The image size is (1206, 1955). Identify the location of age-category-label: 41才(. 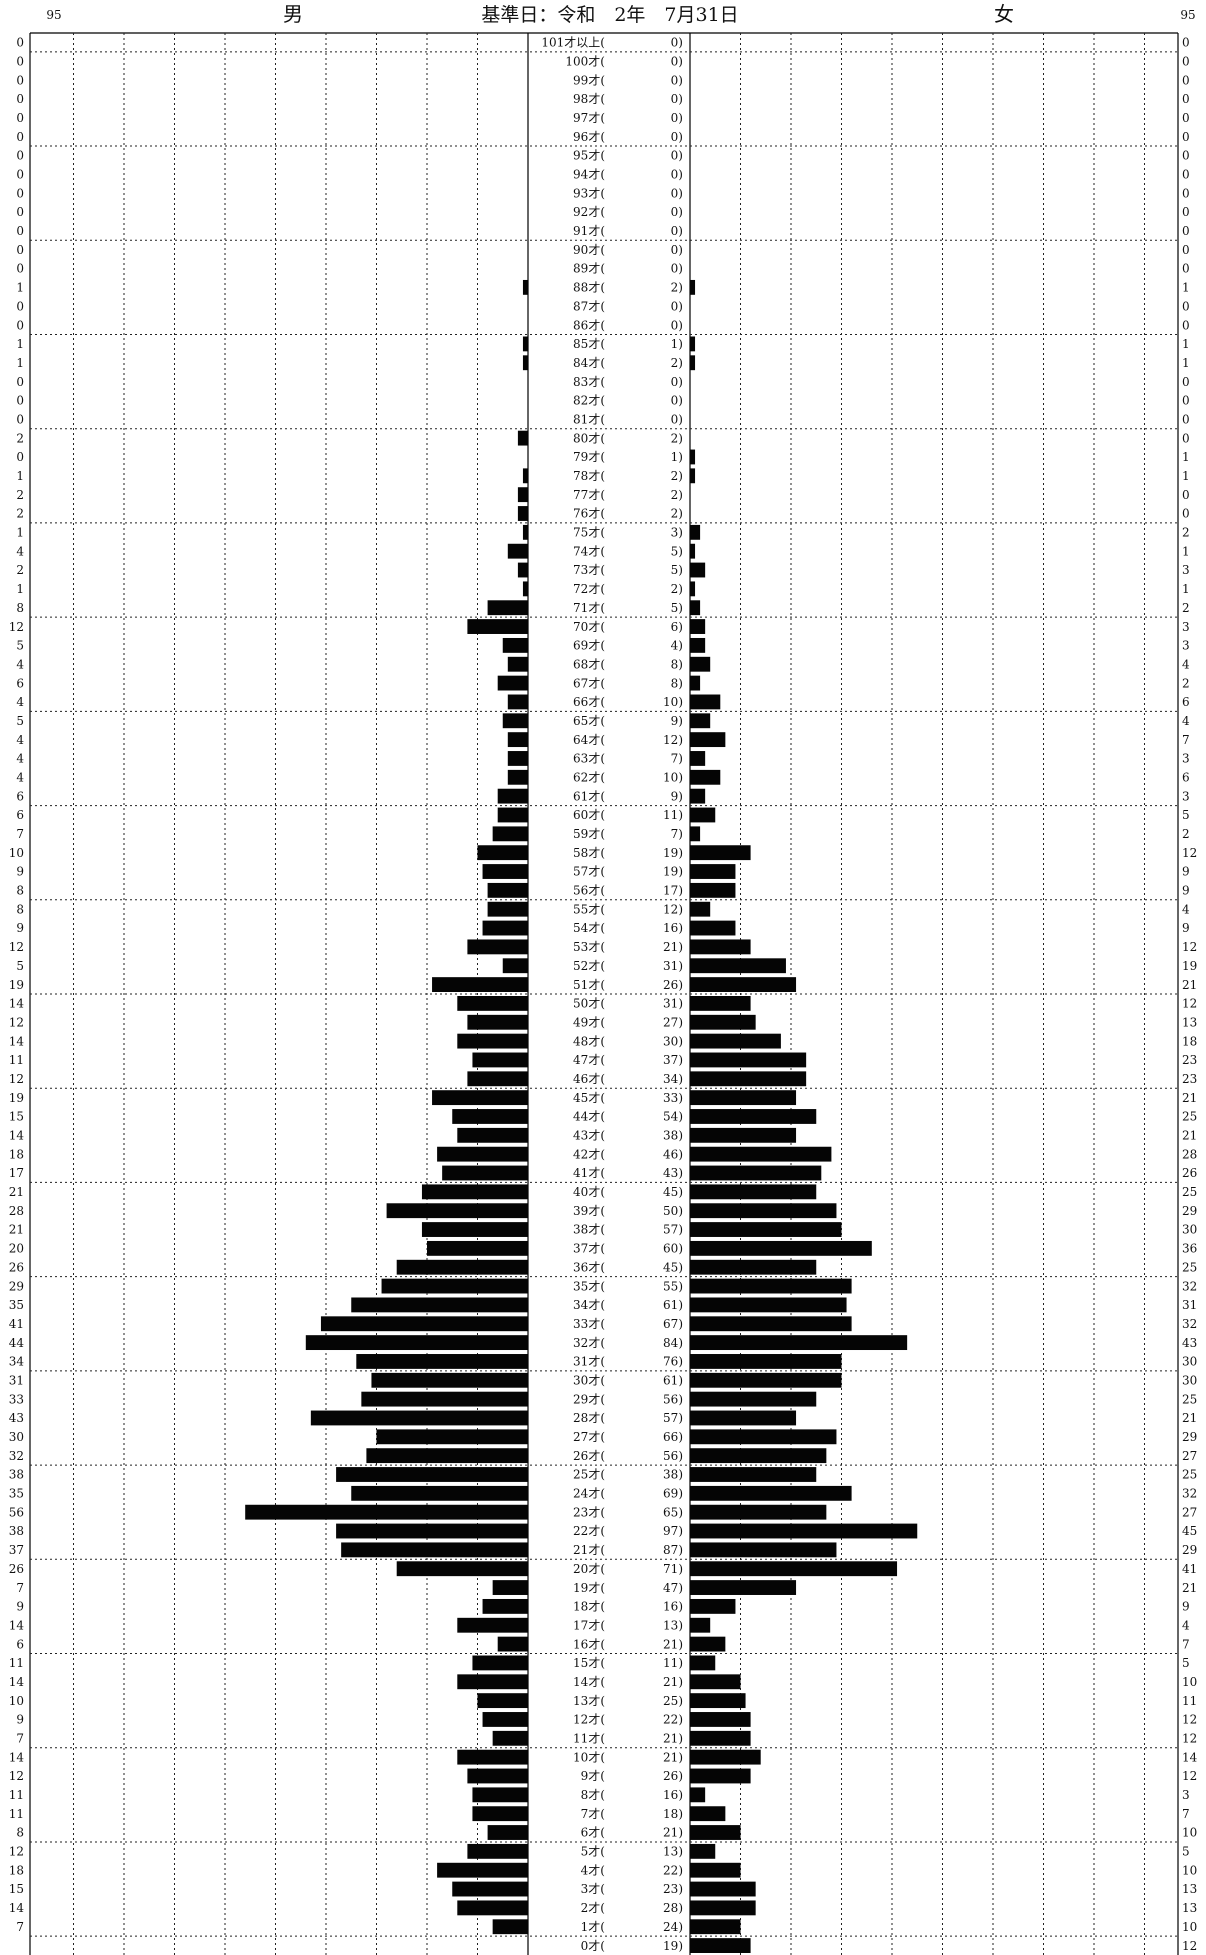
(589, 1173).